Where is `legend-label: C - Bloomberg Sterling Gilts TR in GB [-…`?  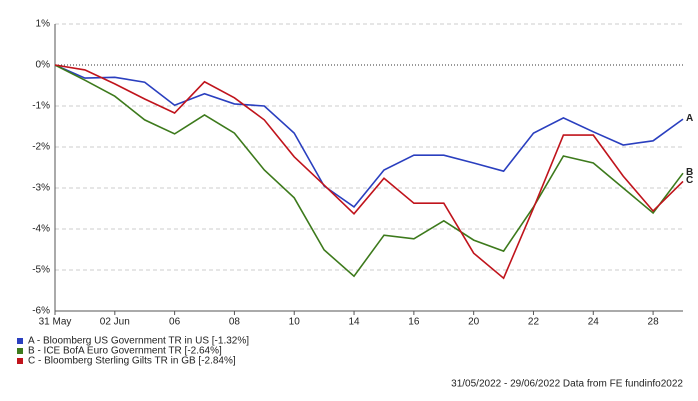 legend-label: C - Bloomberg Sterling Gilts TR in GB [-… is located at coordinates (132, 361).